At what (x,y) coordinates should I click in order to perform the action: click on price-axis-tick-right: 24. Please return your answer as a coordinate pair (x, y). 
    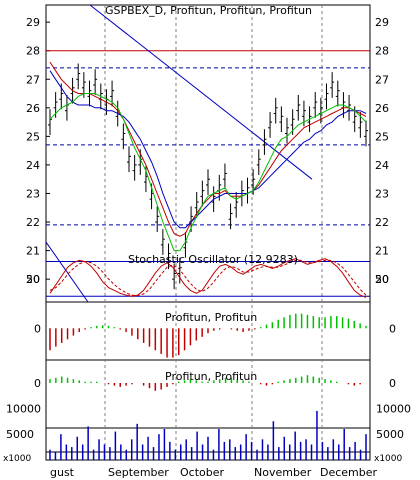
    Looking at the image, I should click on (382, 165).